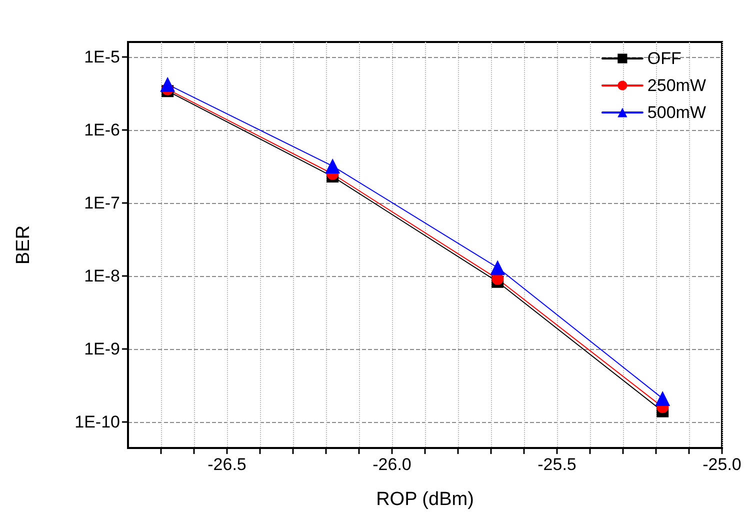 The image size is (751, 527). I want to click on legend-label: 500mW, so click(676, 112).